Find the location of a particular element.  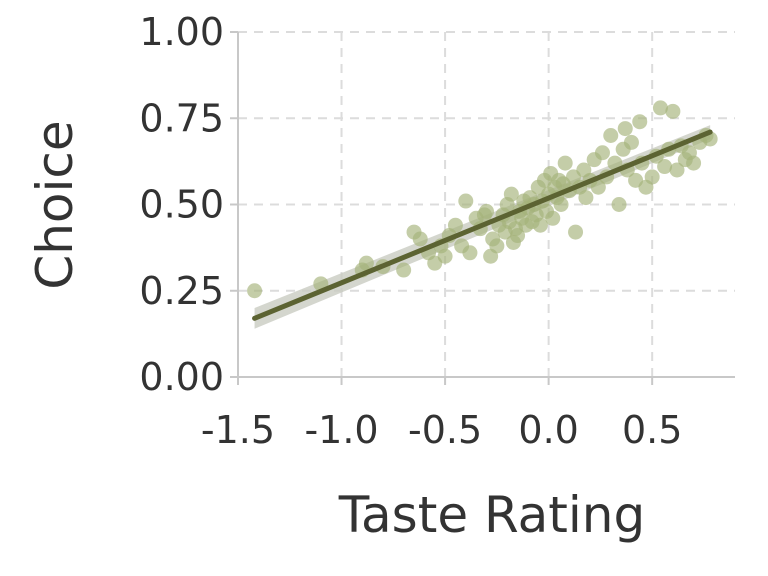

y-tick-label: 0.50 is located at coordinates (181, 205).